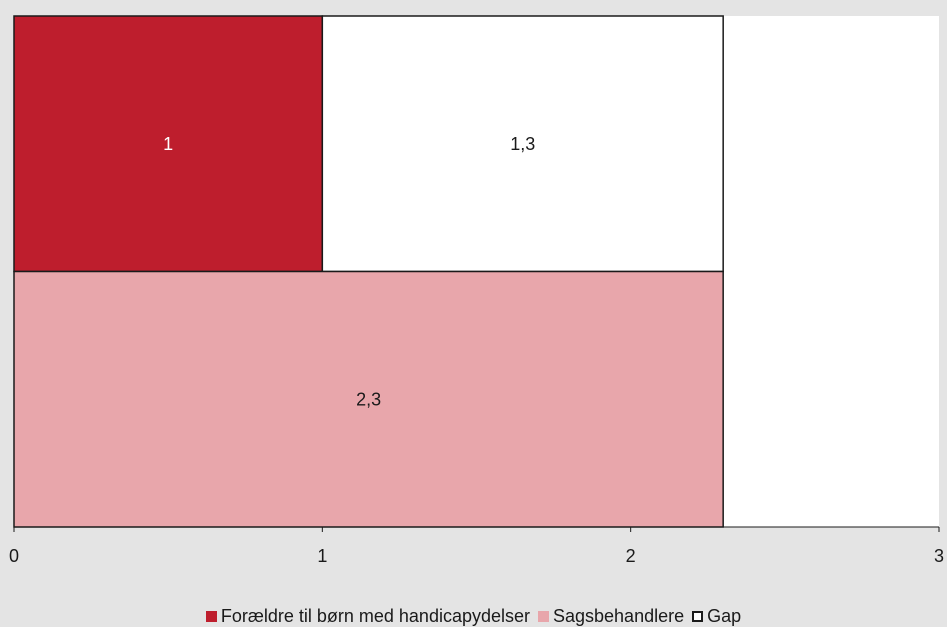 The width and height of the screenshot is (947, 627). I want to click on legend-label: Sagsbehandlere, so click(619, 616).